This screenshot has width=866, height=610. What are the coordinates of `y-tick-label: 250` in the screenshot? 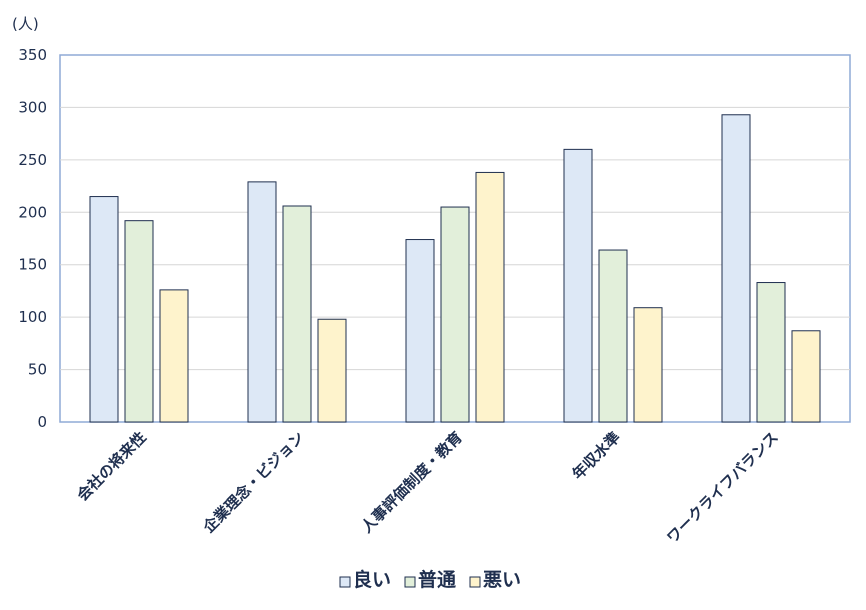 It's located at (32, 160).